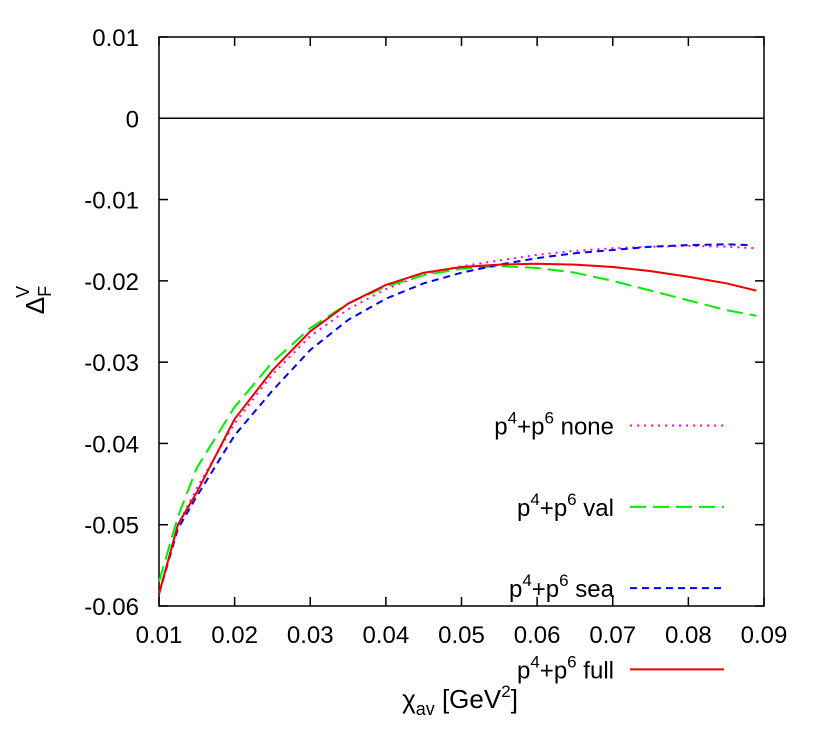  Describe the element at coordinates (612, 635) in the screenshot. I see `x-tick-label: 0.07` at that location.